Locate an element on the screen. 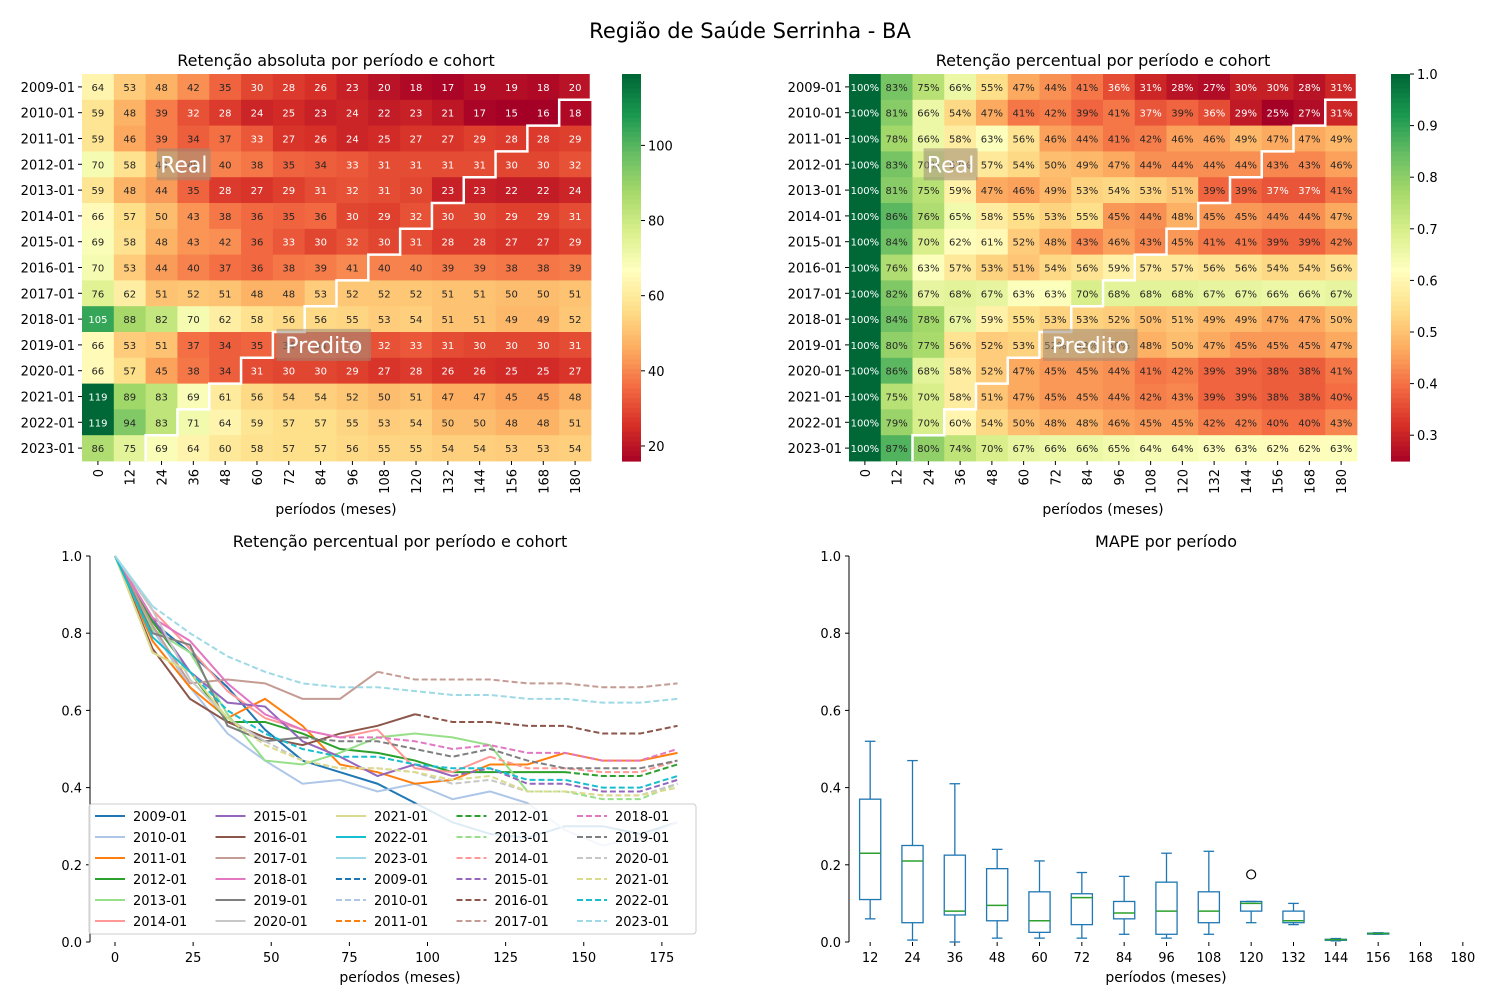 The width and height of the screenshot is (1500, 1000). heatmap-cell-label: 70% is located at coordinates (928, 243).